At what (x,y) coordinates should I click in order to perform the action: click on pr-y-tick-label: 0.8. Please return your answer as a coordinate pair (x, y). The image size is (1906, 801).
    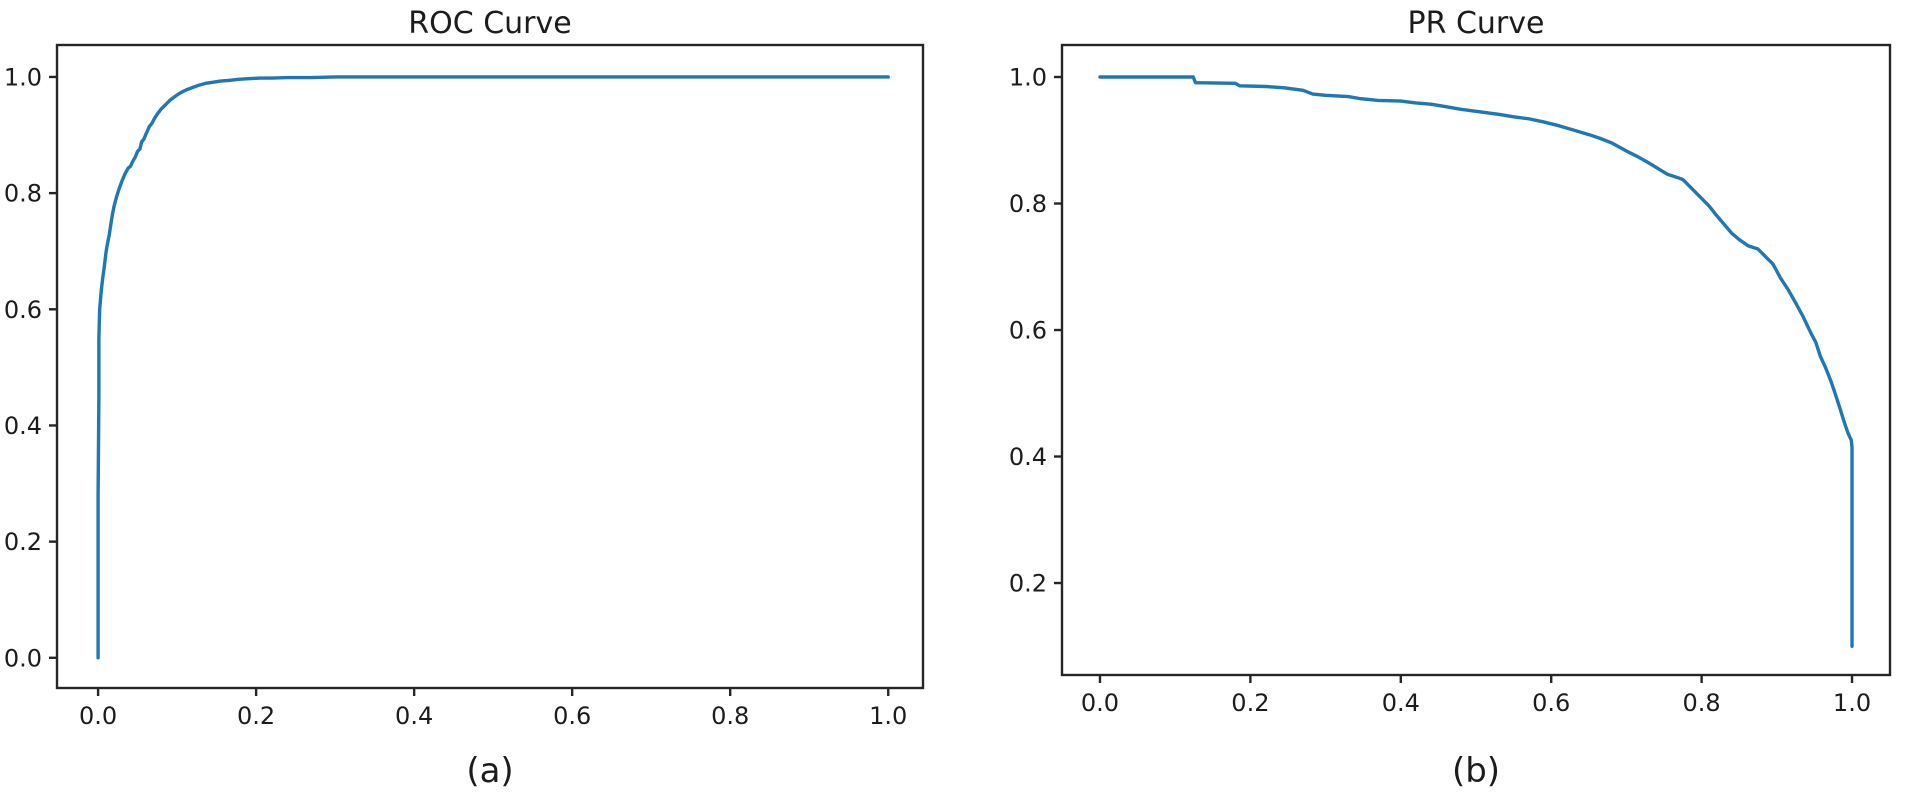
    Looking at the image, I should click on (1028, 204).